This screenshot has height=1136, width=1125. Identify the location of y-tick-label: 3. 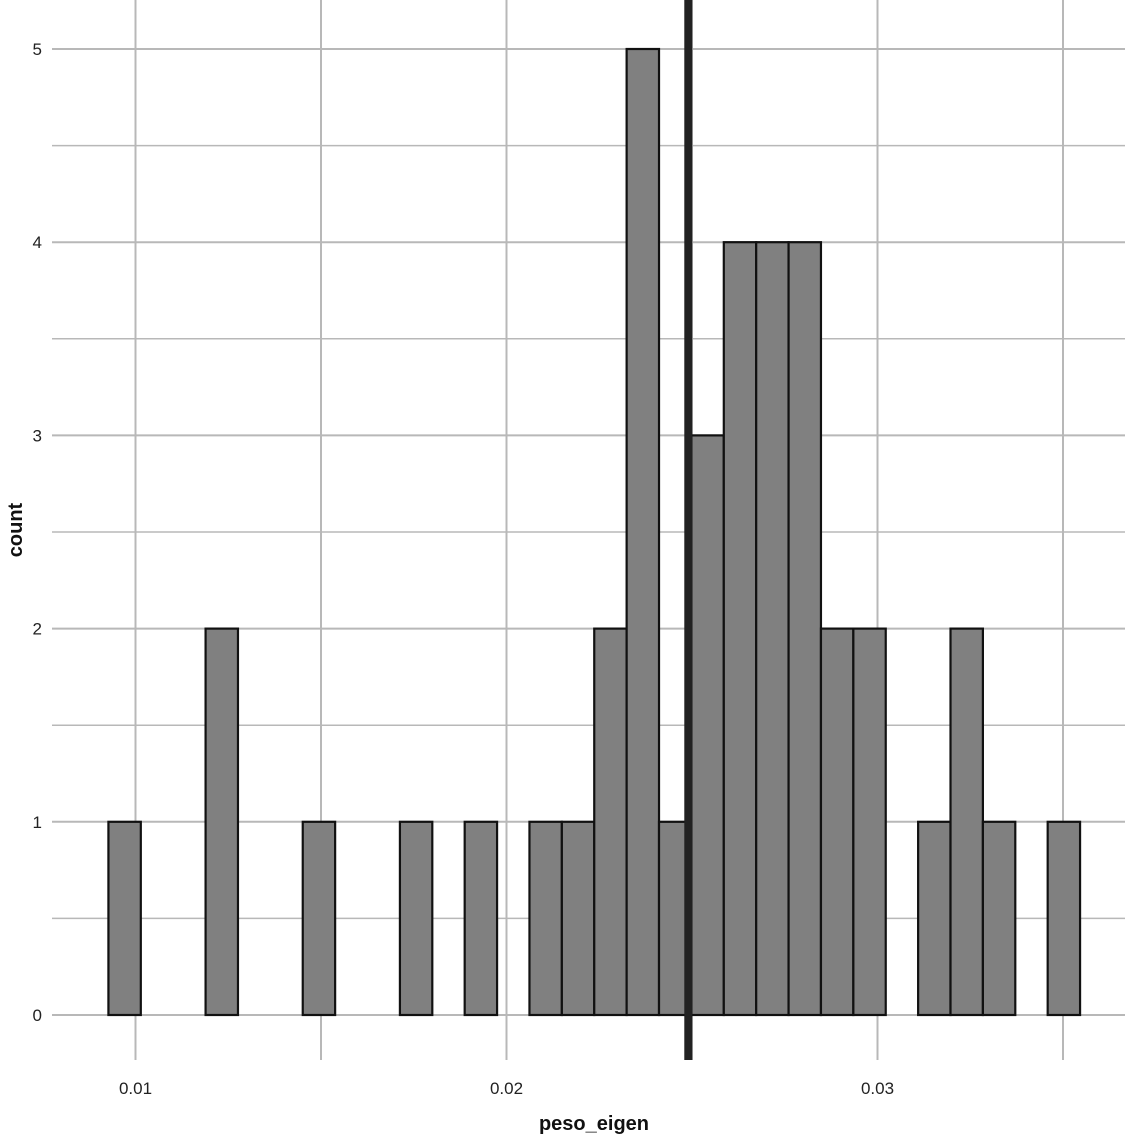
(37, 435).